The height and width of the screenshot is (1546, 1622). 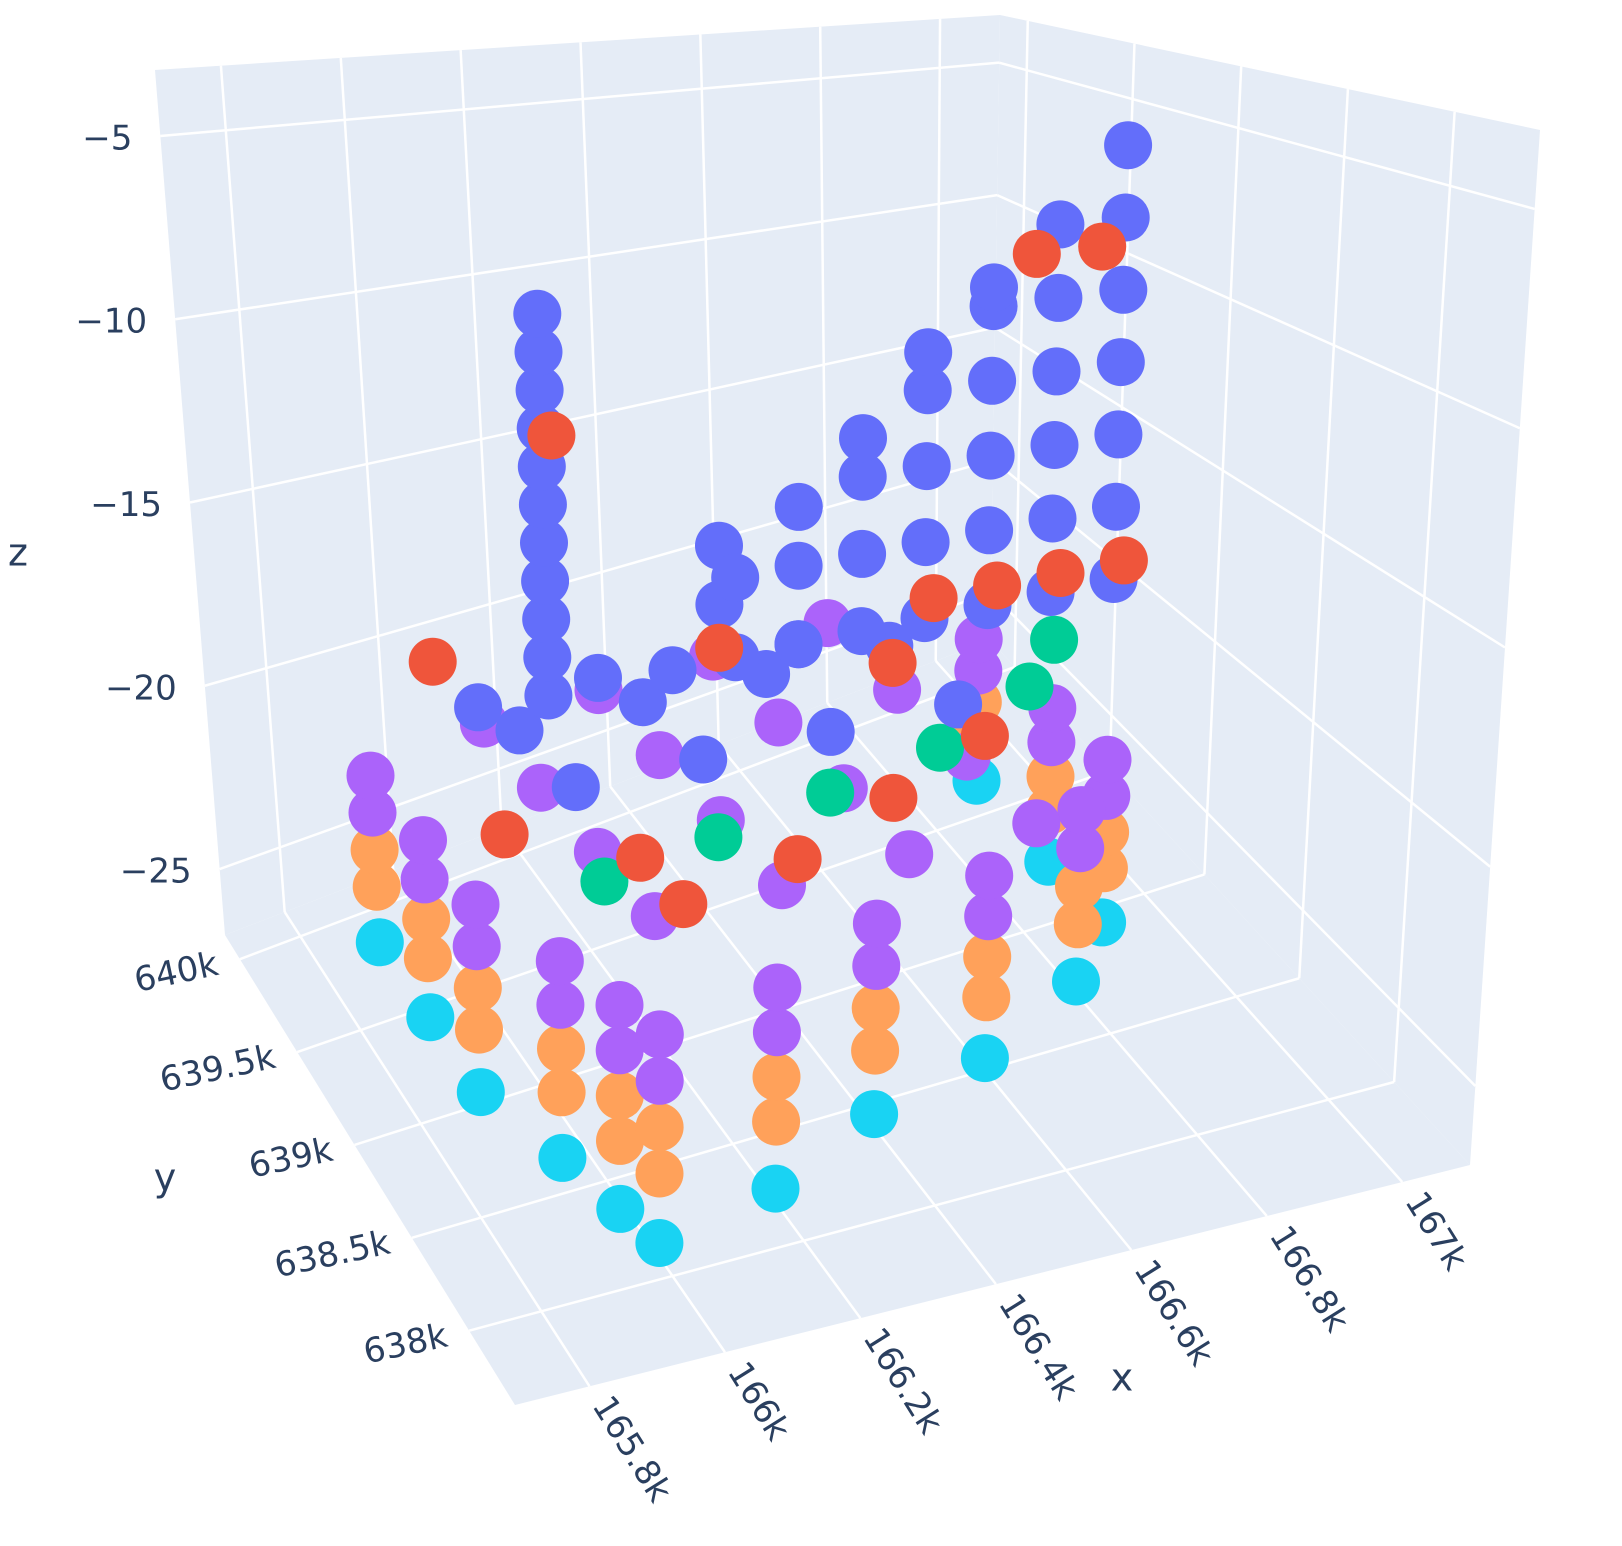 What do you see at coordinates (18, 553) in the screenshot?
I see `z-axis-title: z` at bounding box center [18, 553].